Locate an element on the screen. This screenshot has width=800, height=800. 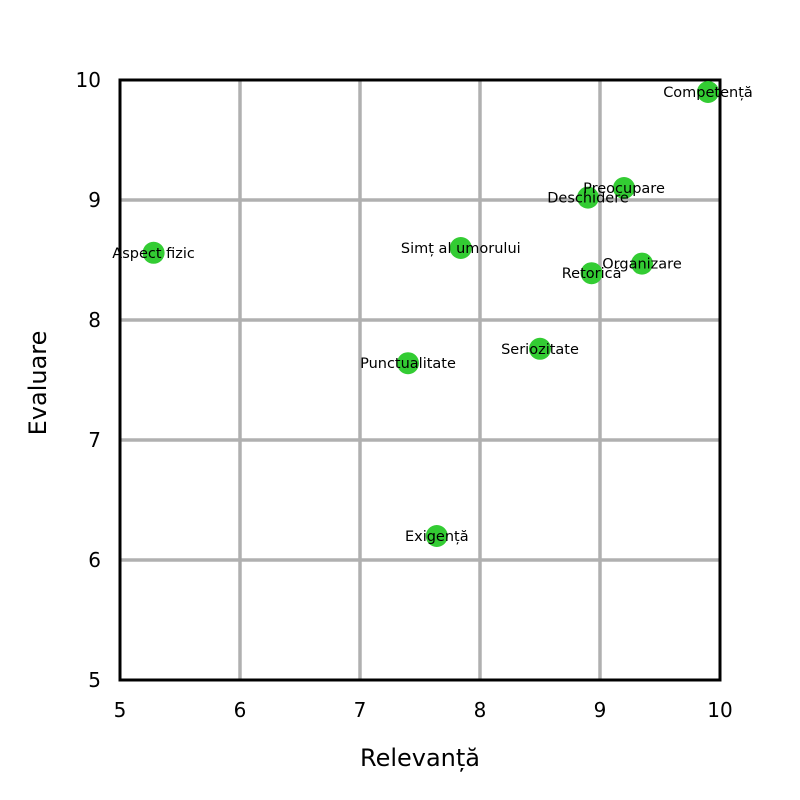
data-point-label: Exigență is located at coordinates (437, 537).